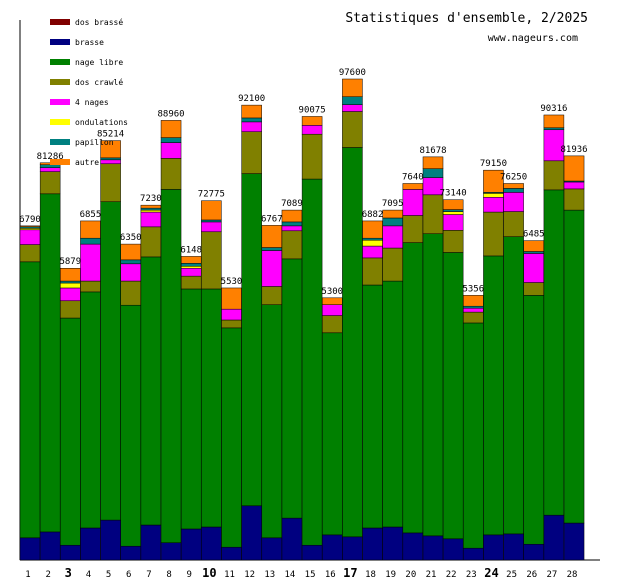 This screenshot has width=620, height=584. I want to click on x-tick-label: 4, so click(88, 575).